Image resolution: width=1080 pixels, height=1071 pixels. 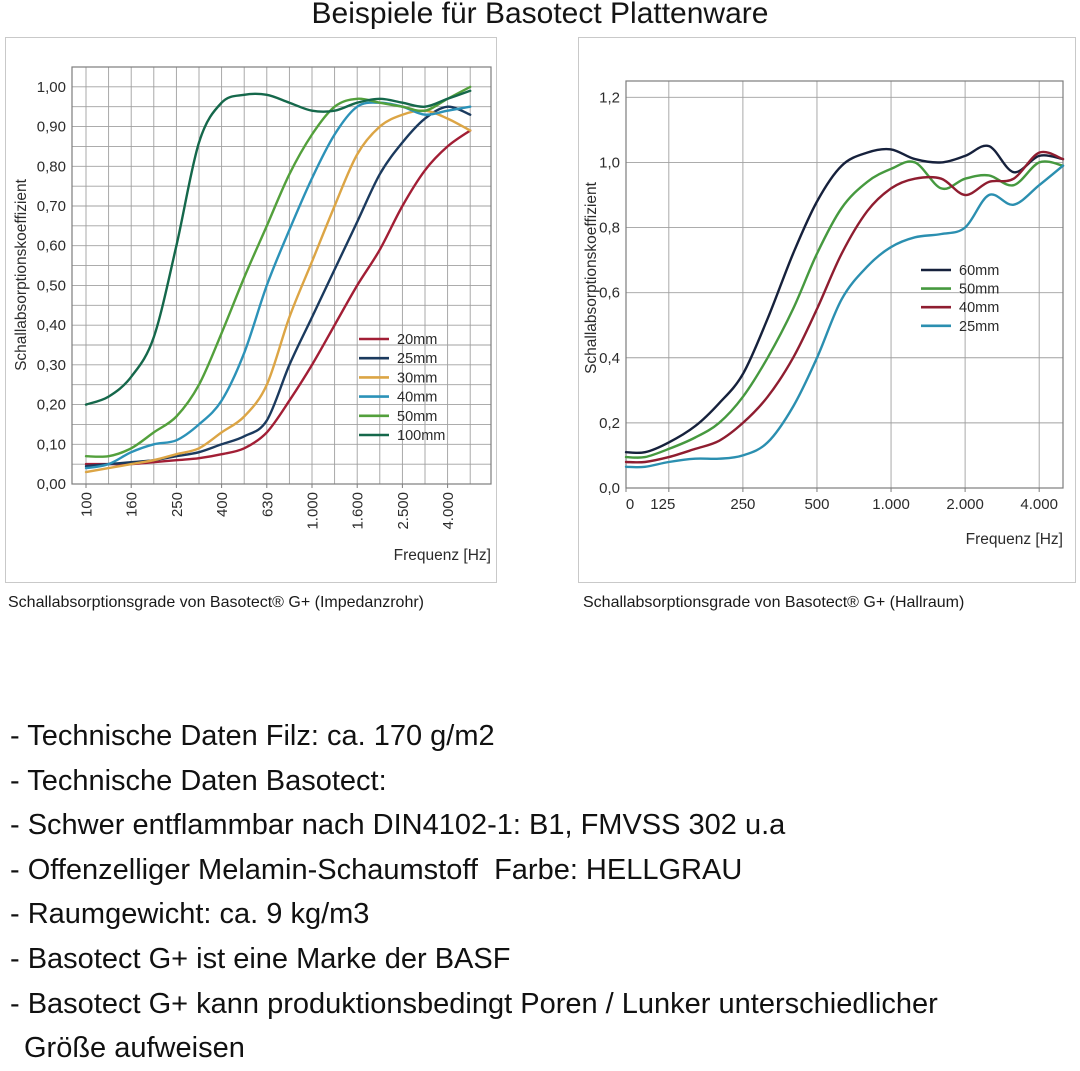 What do you see at coordinates (51, 405) in the screenshot?
I see `y-tick-label: 0,20` at bounding box center [51, 405].